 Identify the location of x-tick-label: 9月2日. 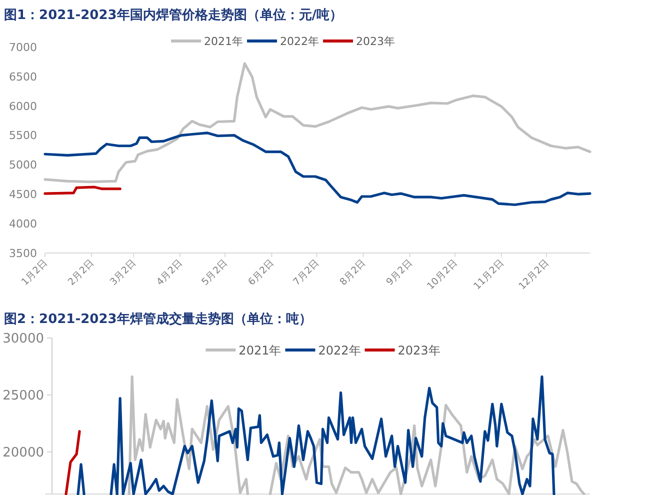
(399, 272).